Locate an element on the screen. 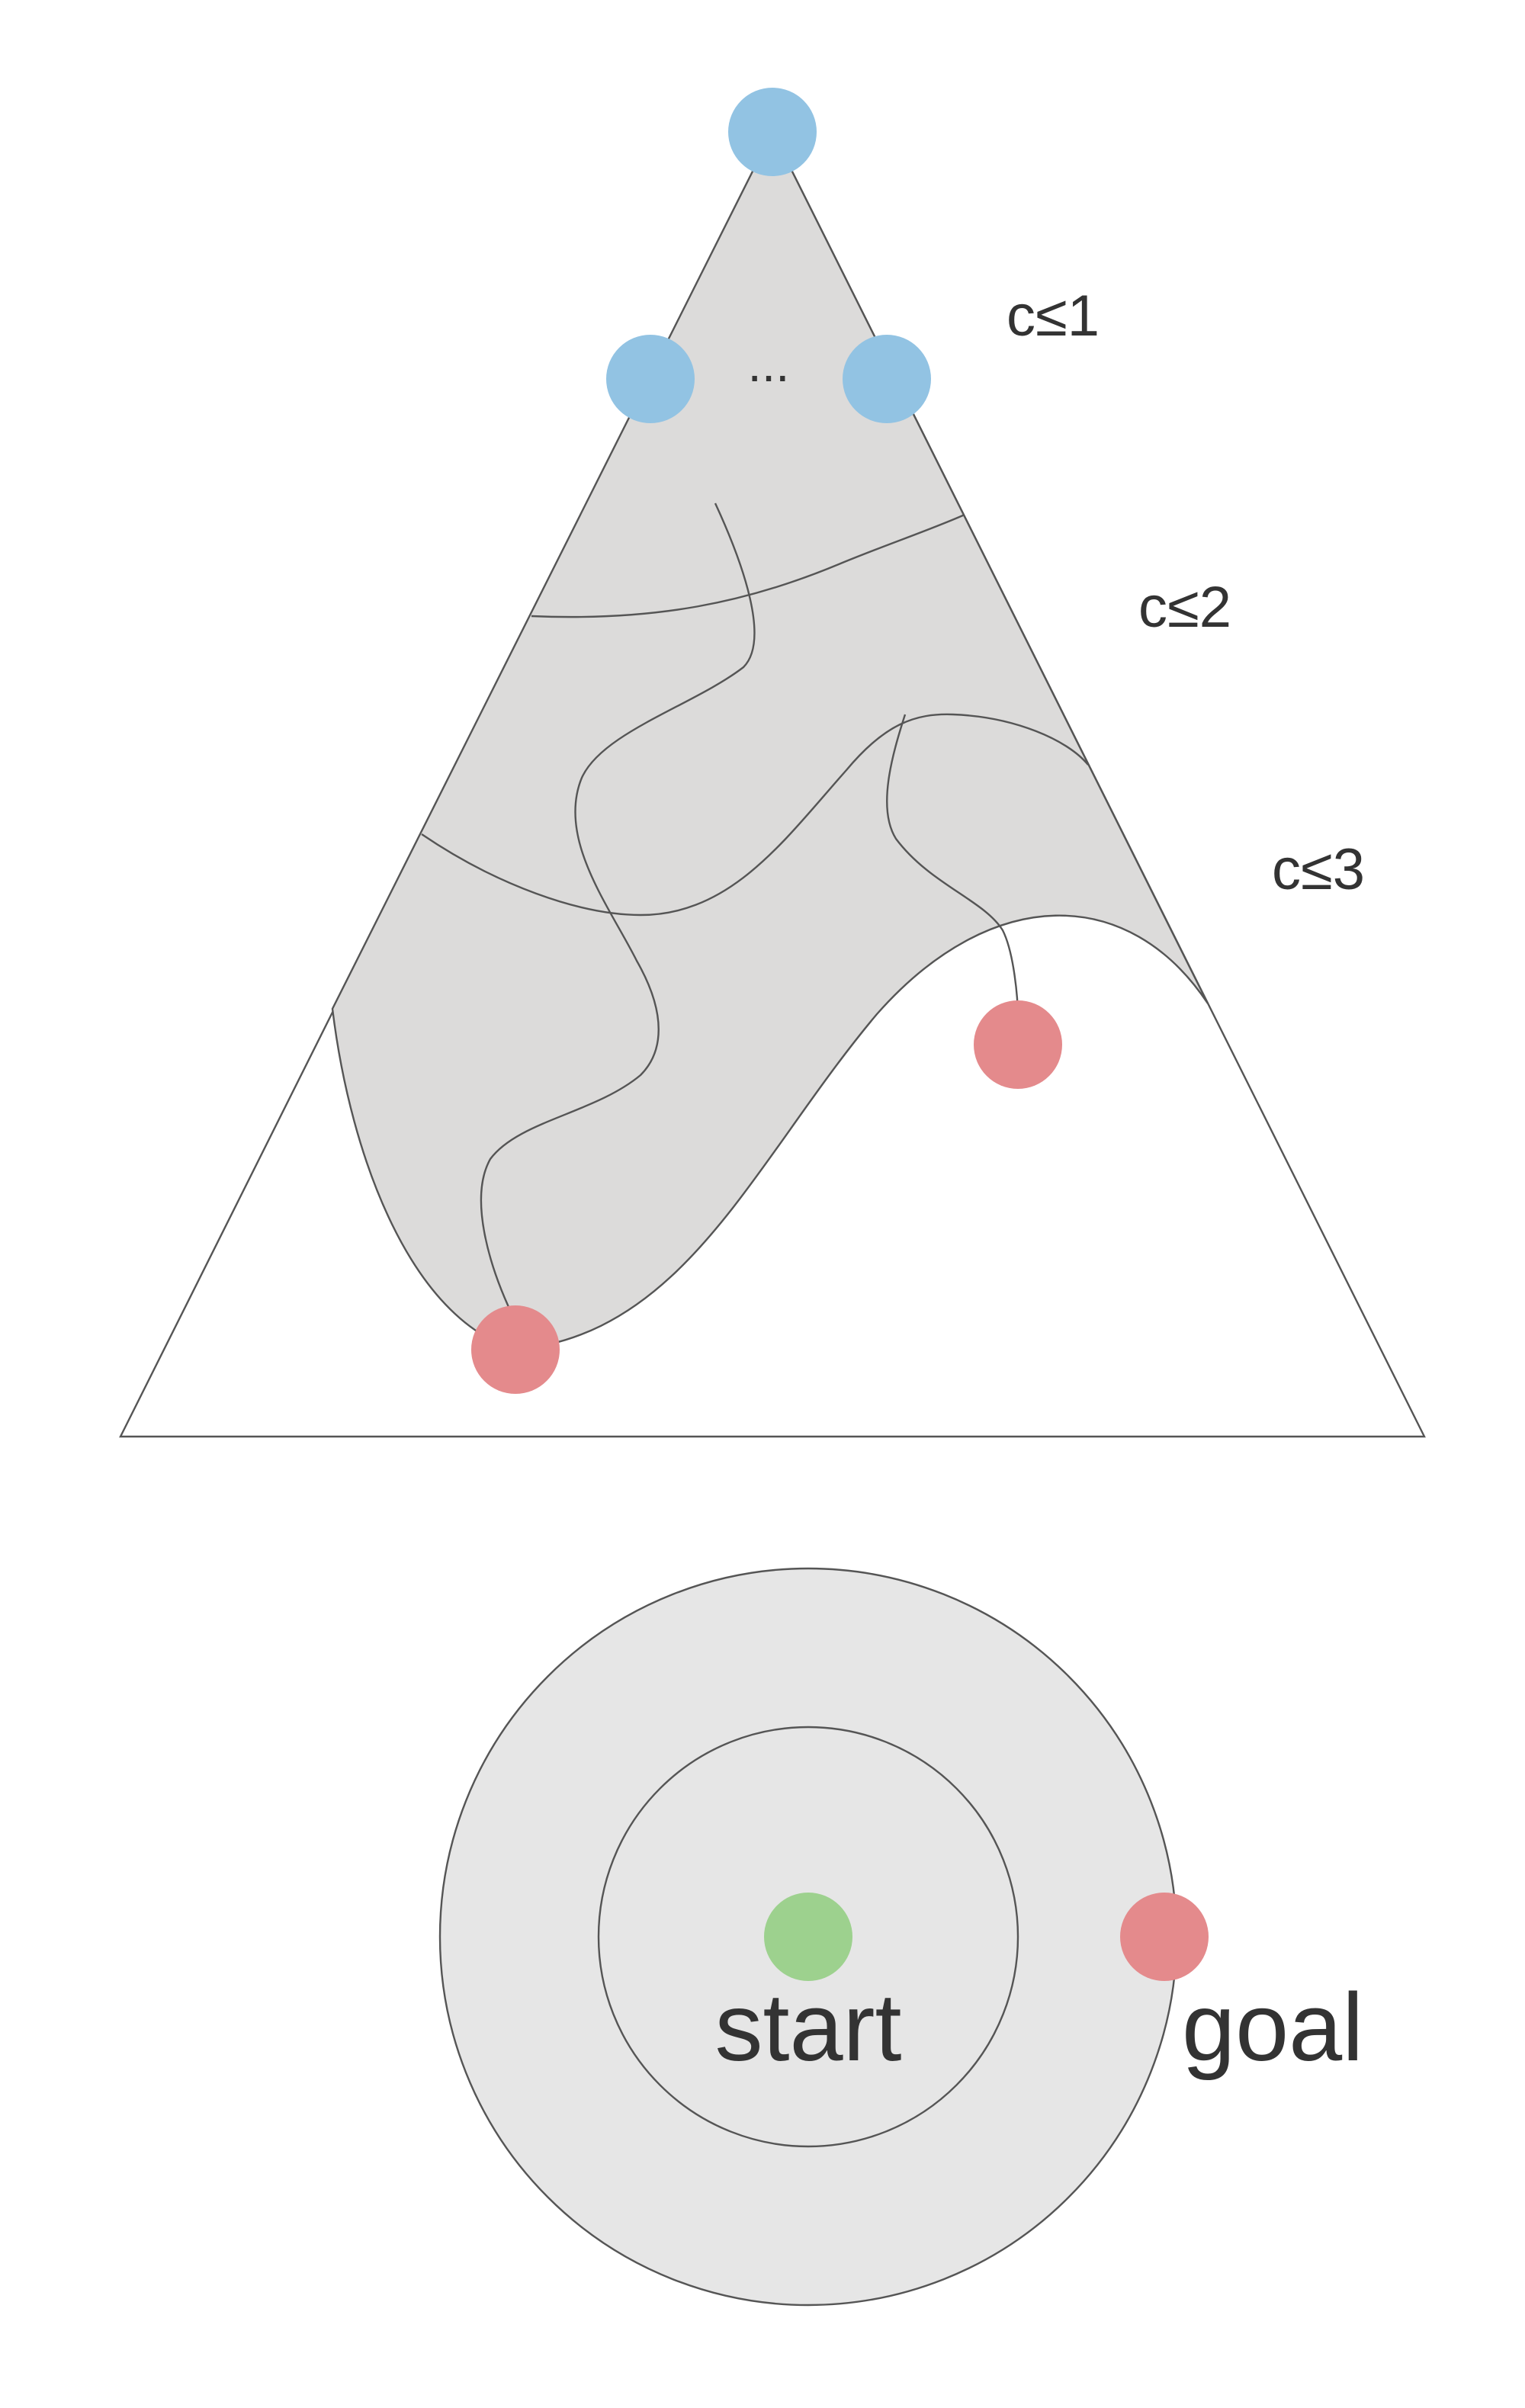  cost-level-label-1: c≤1 is located at coordinates (1053, 316).